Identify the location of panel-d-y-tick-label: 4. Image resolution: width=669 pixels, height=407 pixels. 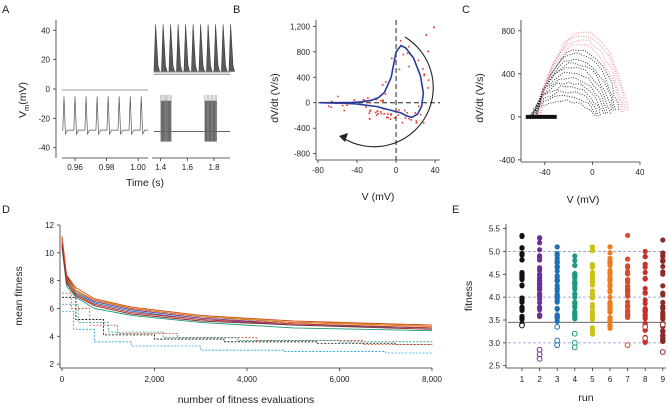
(52, 336).